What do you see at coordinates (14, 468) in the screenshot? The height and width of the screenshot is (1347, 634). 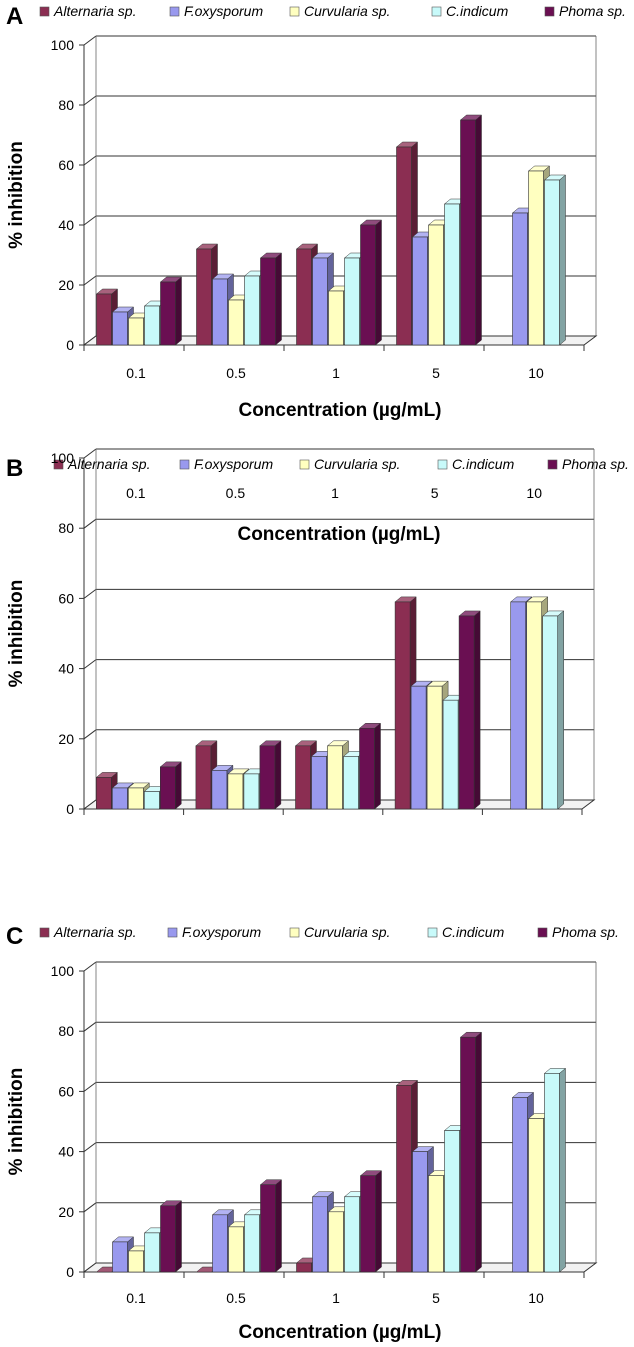 I see `panel-label: B` at bounding box center [14, 468].